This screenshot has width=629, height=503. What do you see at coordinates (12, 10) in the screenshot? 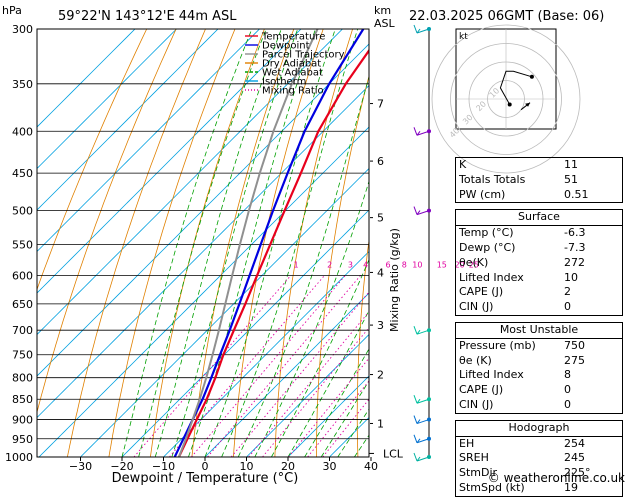
I see `pressure-unit-label: hPa` at bounding box center [12, 10].